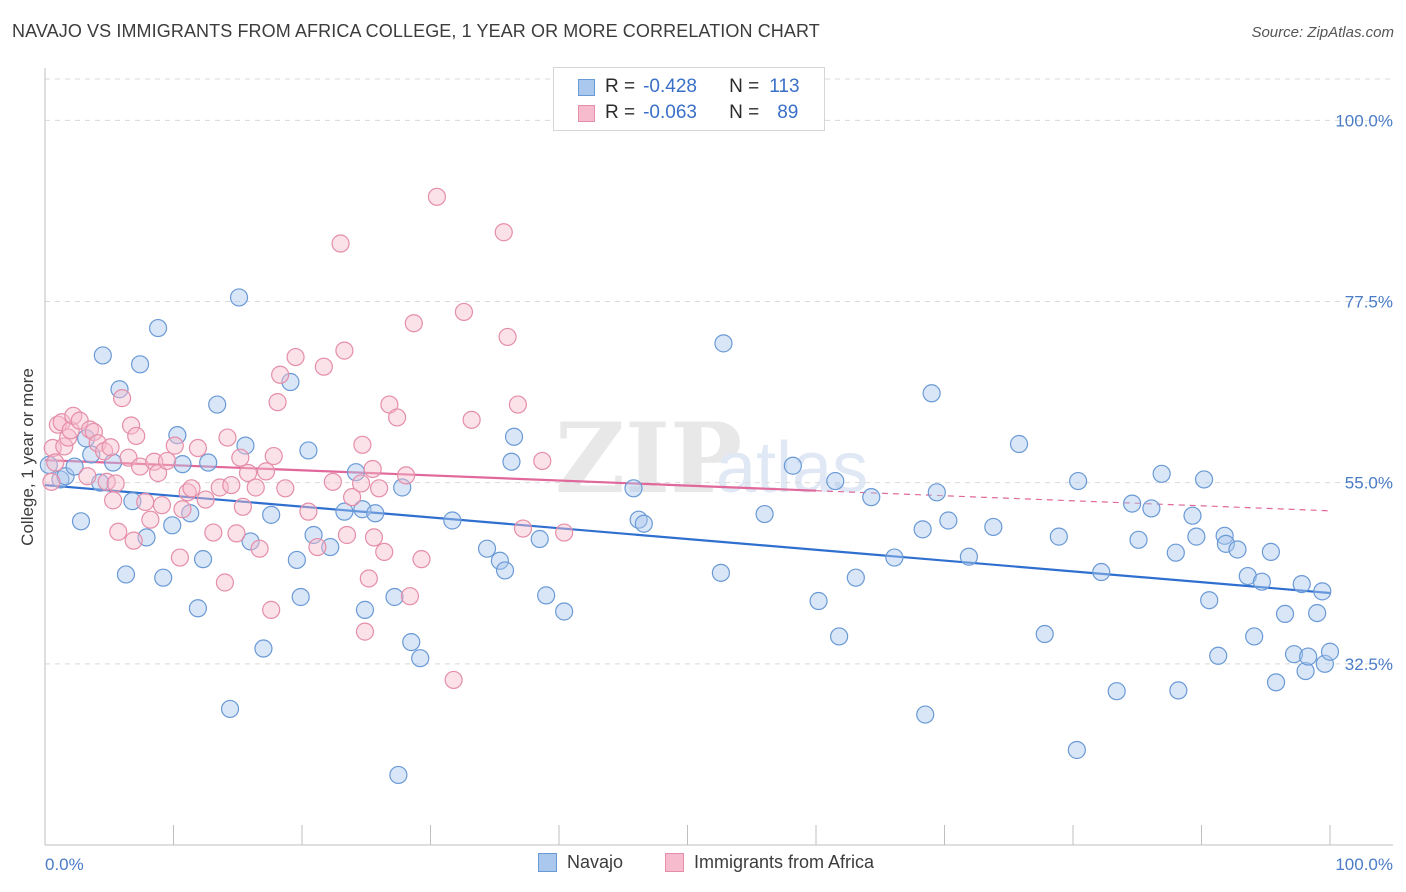 This screenshot has height=892, width=1406. What do you see at coordinates (784, 862) in the screenshot?
I see `africa-legend-label: Immigrants from Africa` at bounding box center [784, 862].